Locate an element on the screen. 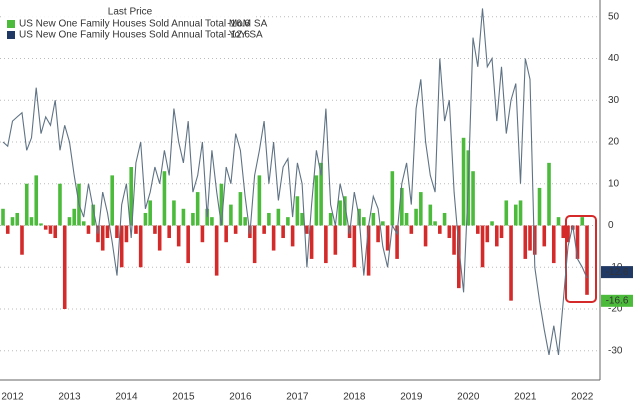 The height and width of the screenshot is (417, 634). x-tick-label: 2014 is located at coordinates (126, 397).